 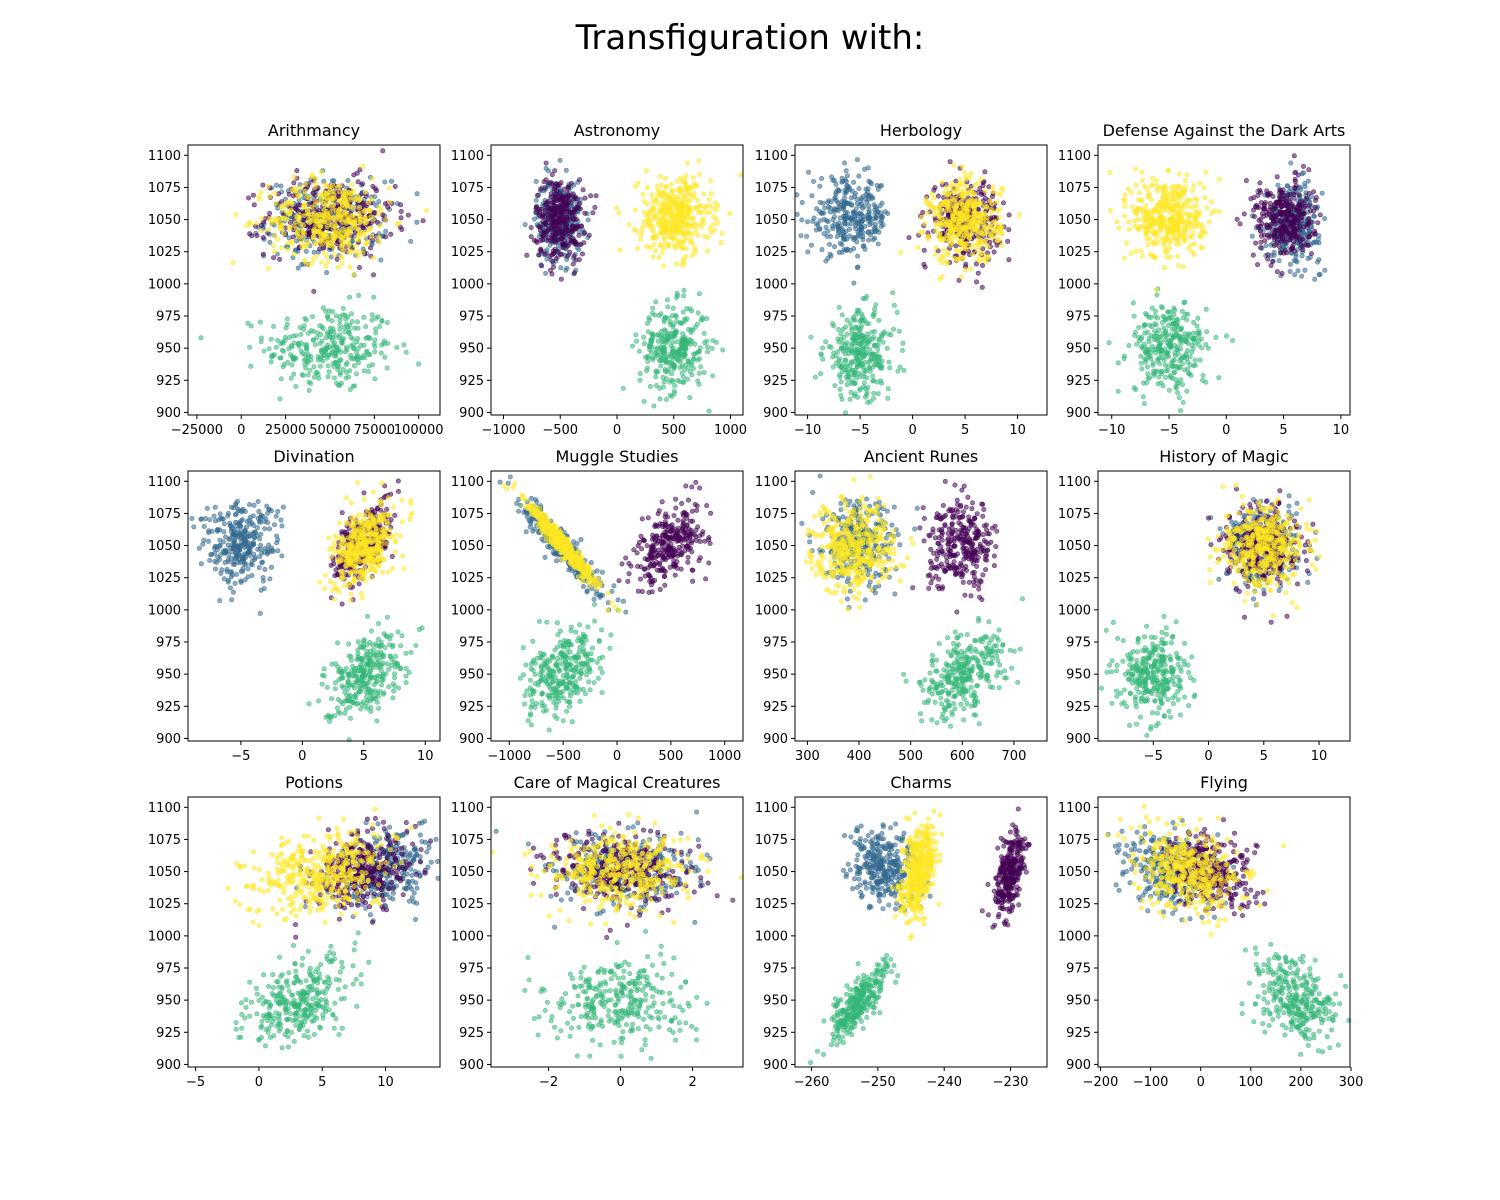 I want to click on x-tick-label: −500, so click(x=560, y=430).